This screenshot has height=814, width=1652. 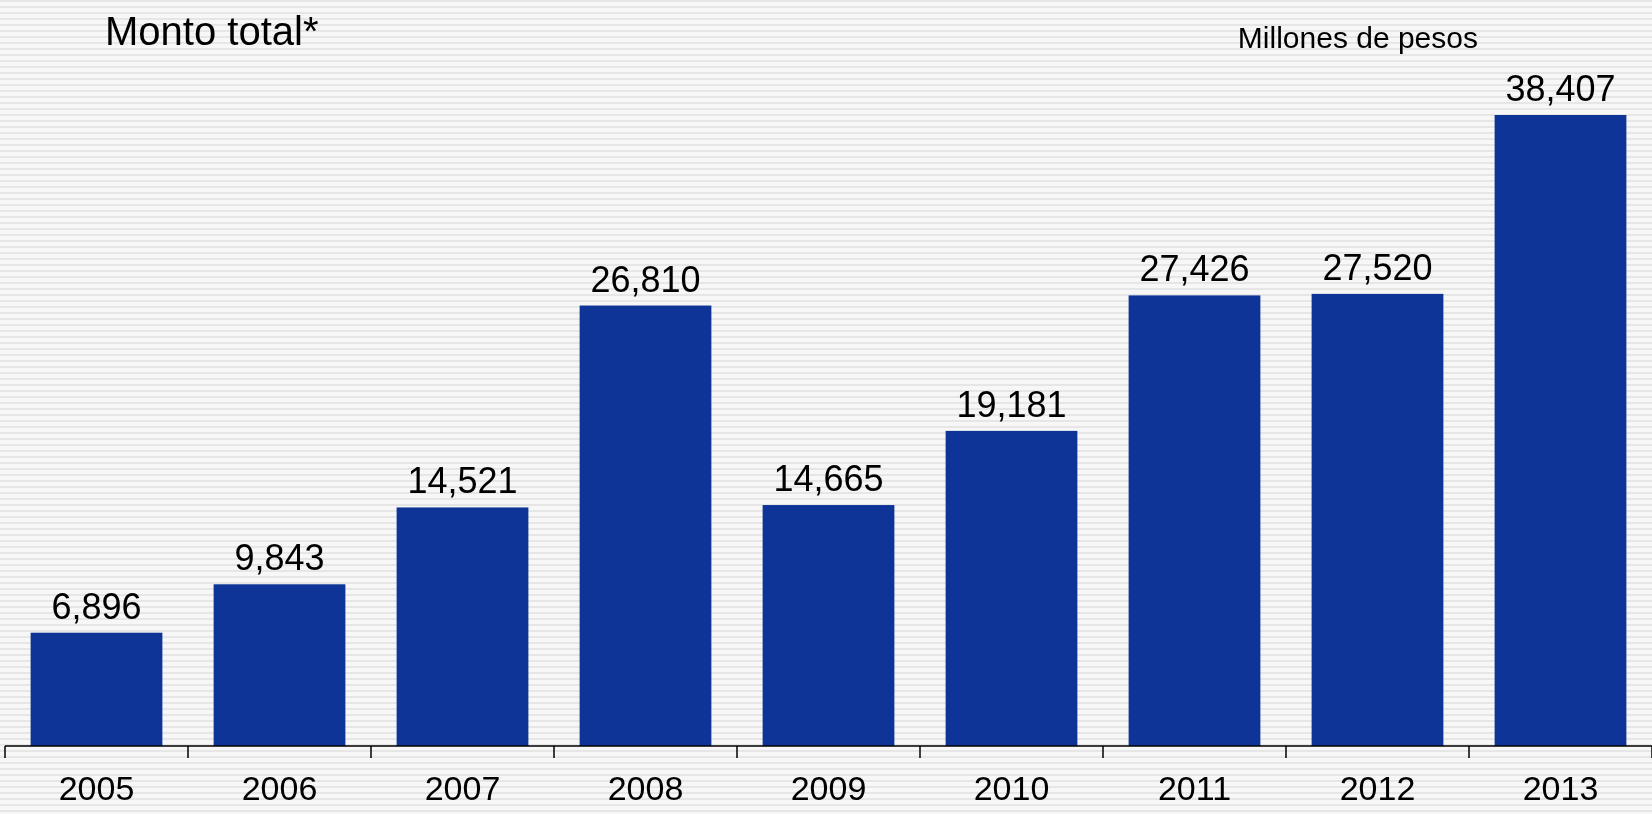 What do you see at coordinates (1194, 788) in the screenshot?
I see `x-tick-label: 2011` at bounding box center [1194, 788].